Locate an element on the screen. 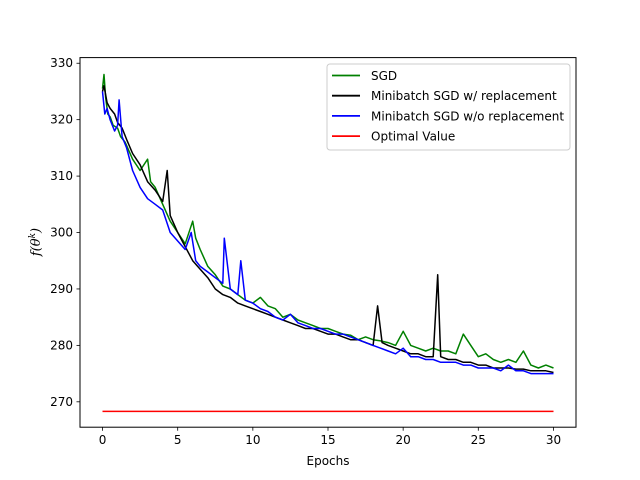  x-tick-label: 30 is located at coordinates (553, 440).